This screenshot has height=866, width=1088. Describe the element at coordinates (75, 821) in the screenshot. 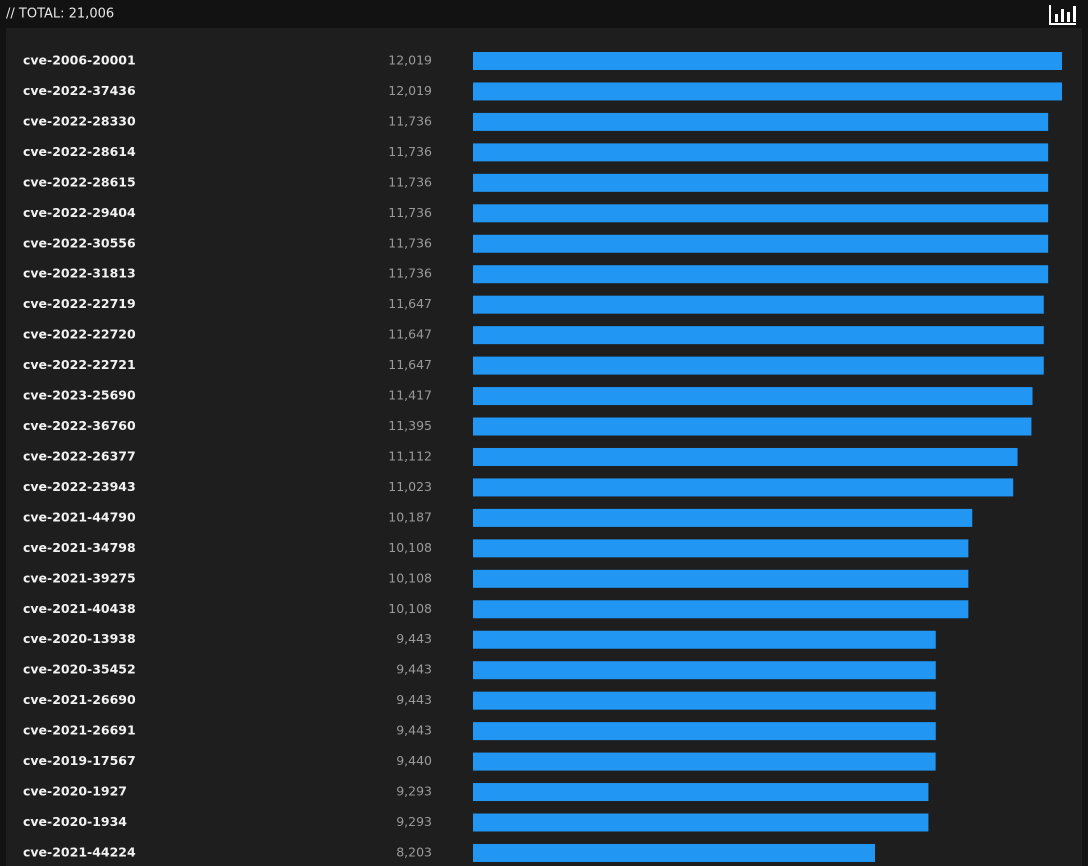

I see `category-label: cve-2020-1934` at that location.